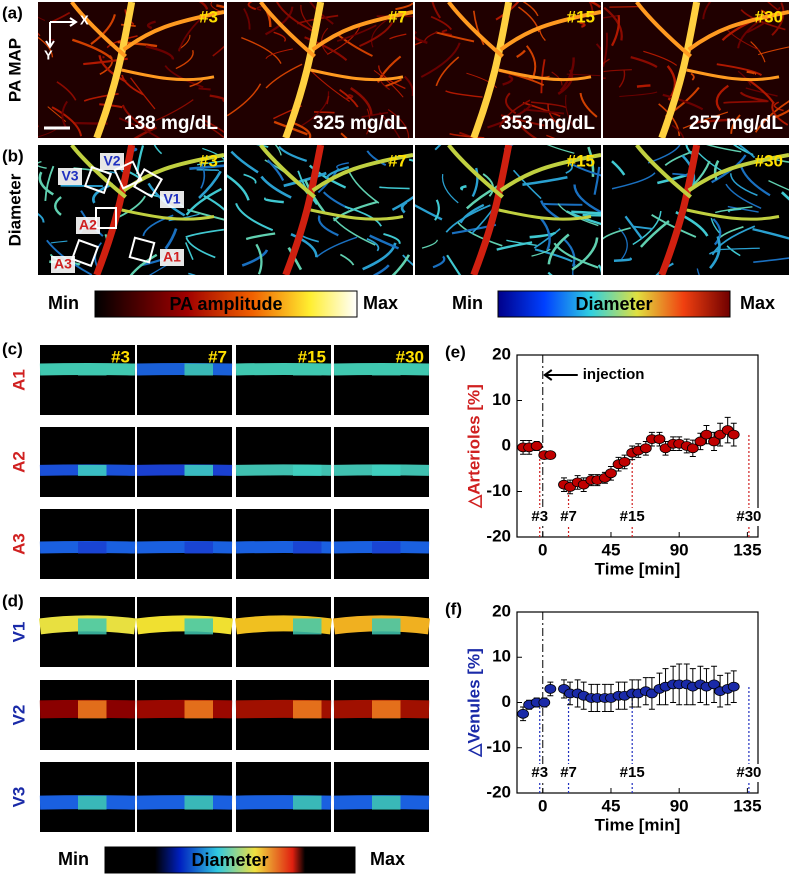 The width and height of the screenshot is (790, 874). What do you see at coordinates (312, 356) in the screenshot?
I see `image-tag: #15` at bounding box center [312, 356].